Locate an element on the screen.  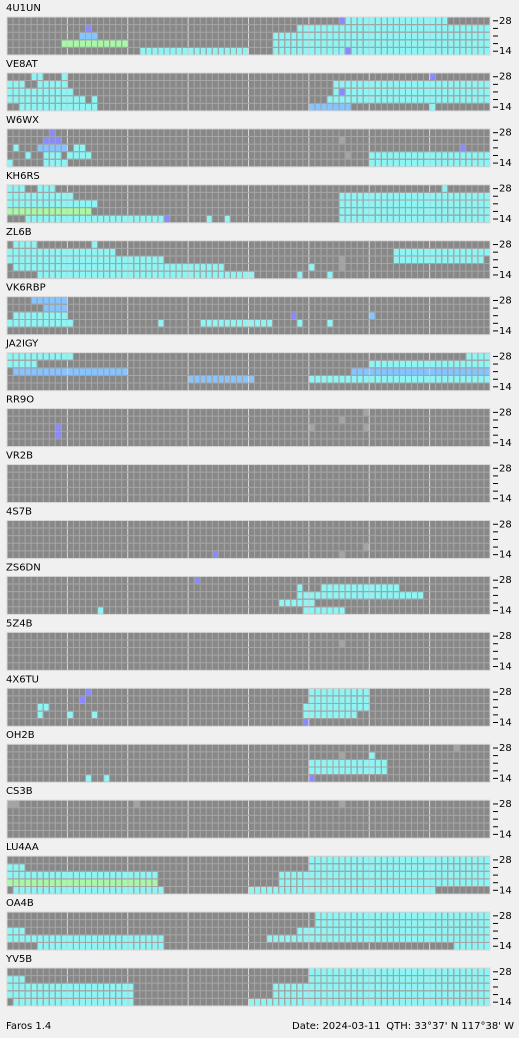
beacon-name: OH2B is located at coordinates (20, 735).